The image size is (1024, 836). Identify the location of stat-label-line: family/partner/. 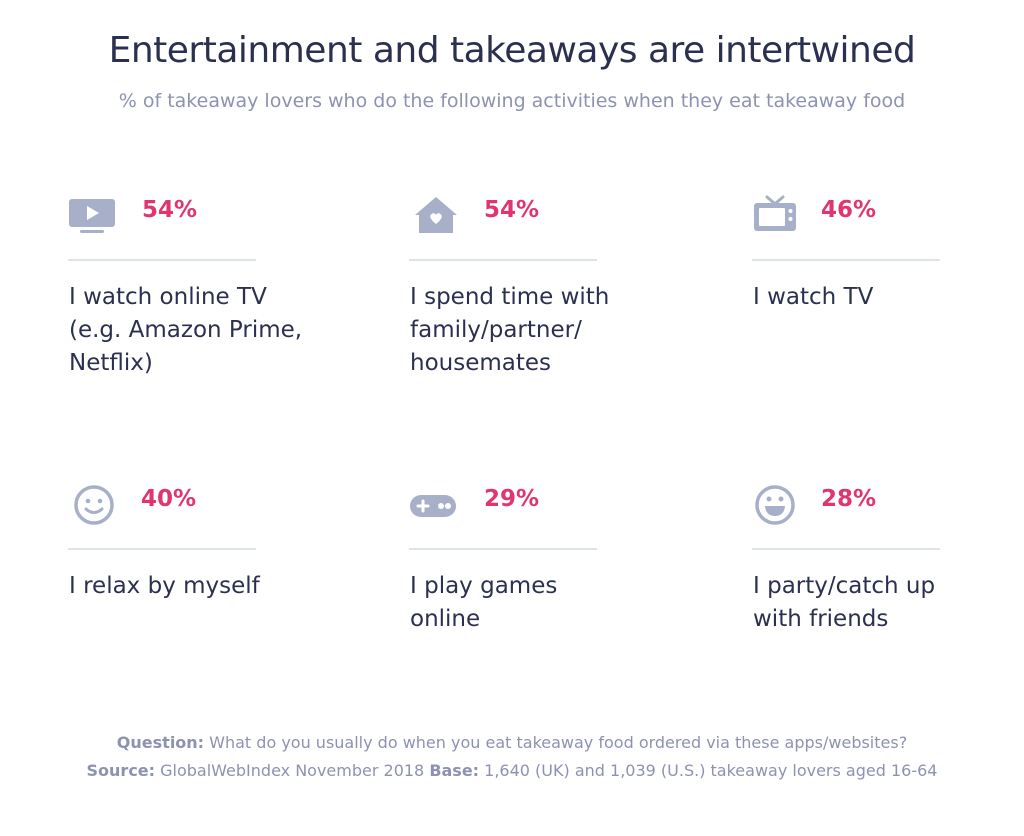
(496, 330).